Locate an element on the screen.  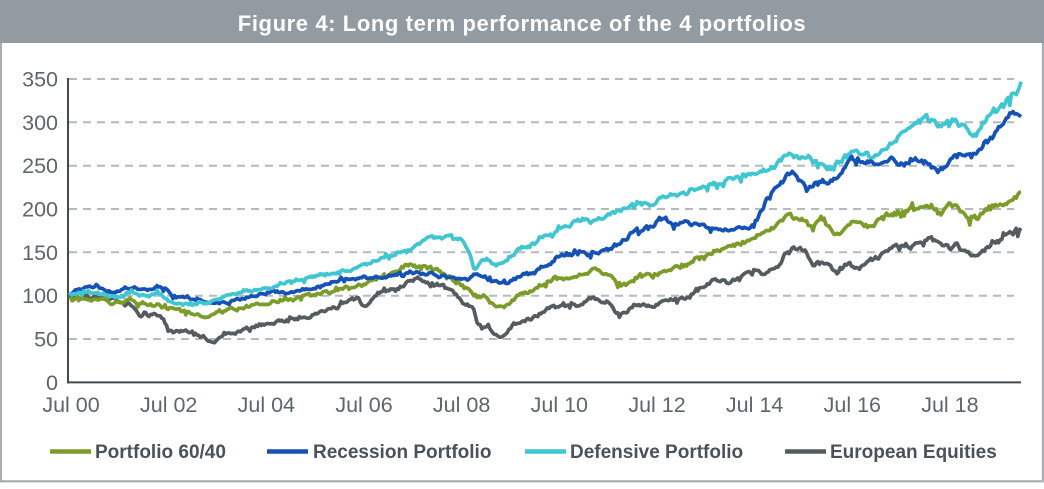
svg-text: 150 is located at coordinates (40, 253).